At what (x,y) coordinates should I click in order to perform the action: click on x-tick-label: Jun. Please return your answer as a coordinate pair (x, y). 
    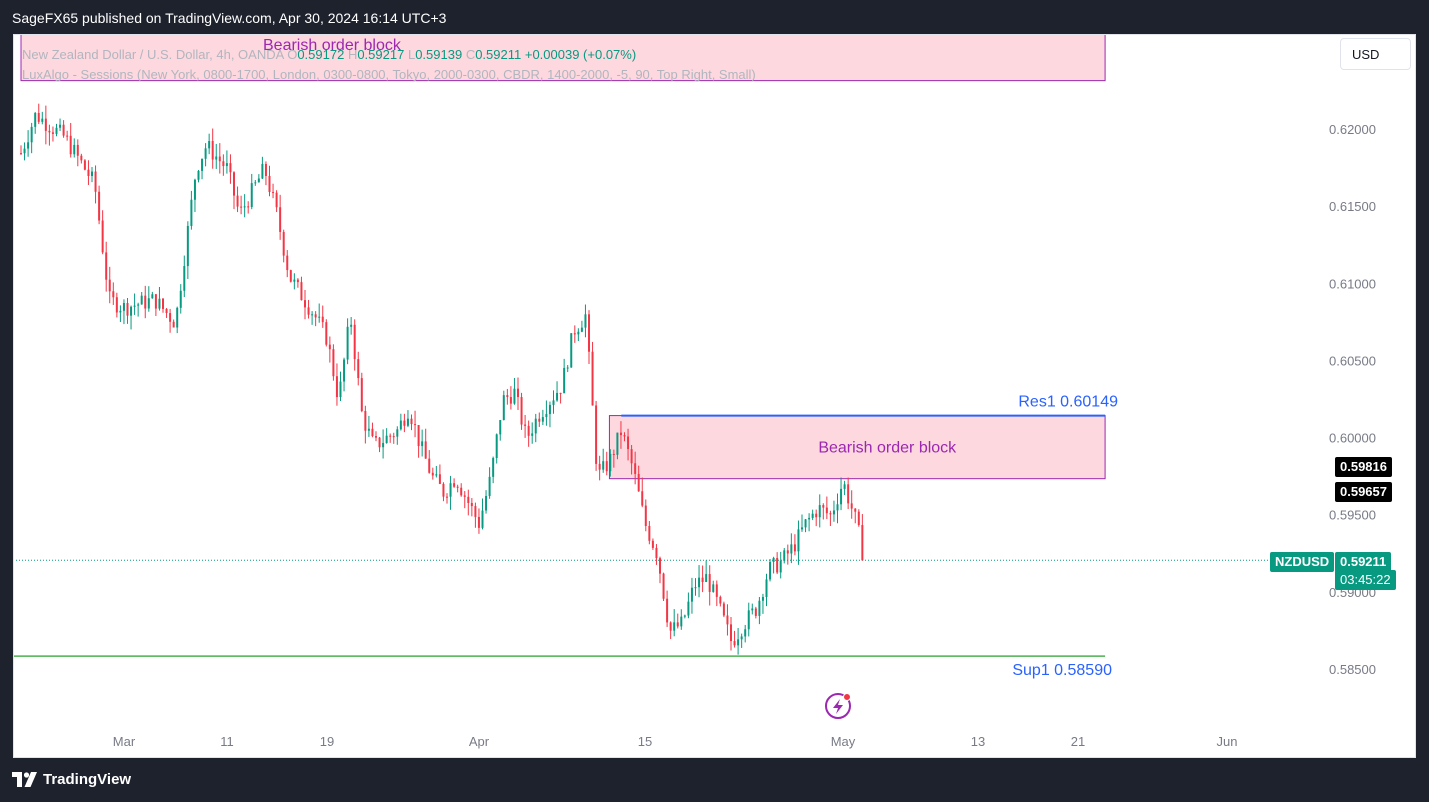
    Looking at the image, I should click on (1227, 741).